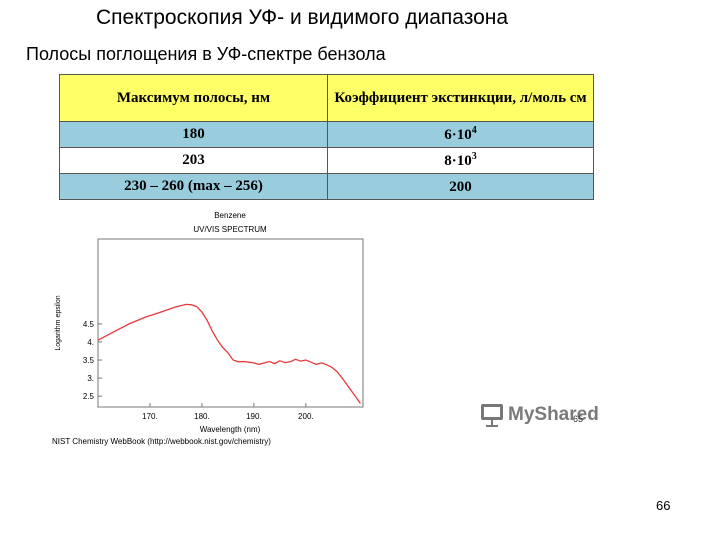  What do you see at coordinates (193, 186) in the screenshot?
I see `cell-band-max: 230 – 260 (max – 256)` at bounding box center [193, 186].